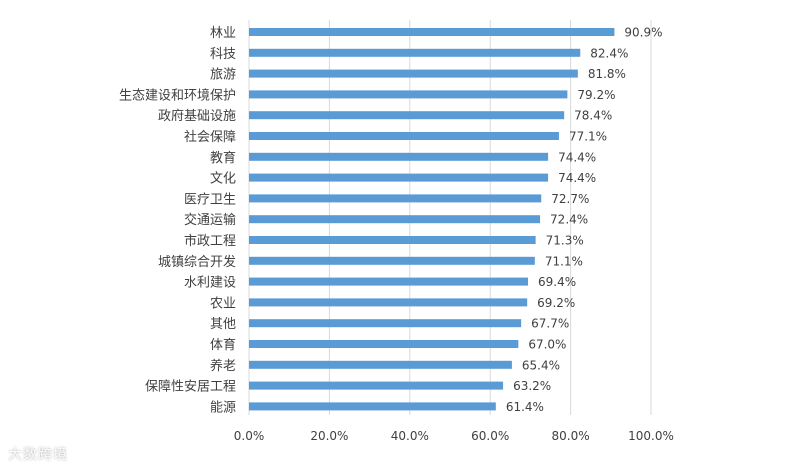  I want to click on value-label: 77.1%, so click(588, 137).